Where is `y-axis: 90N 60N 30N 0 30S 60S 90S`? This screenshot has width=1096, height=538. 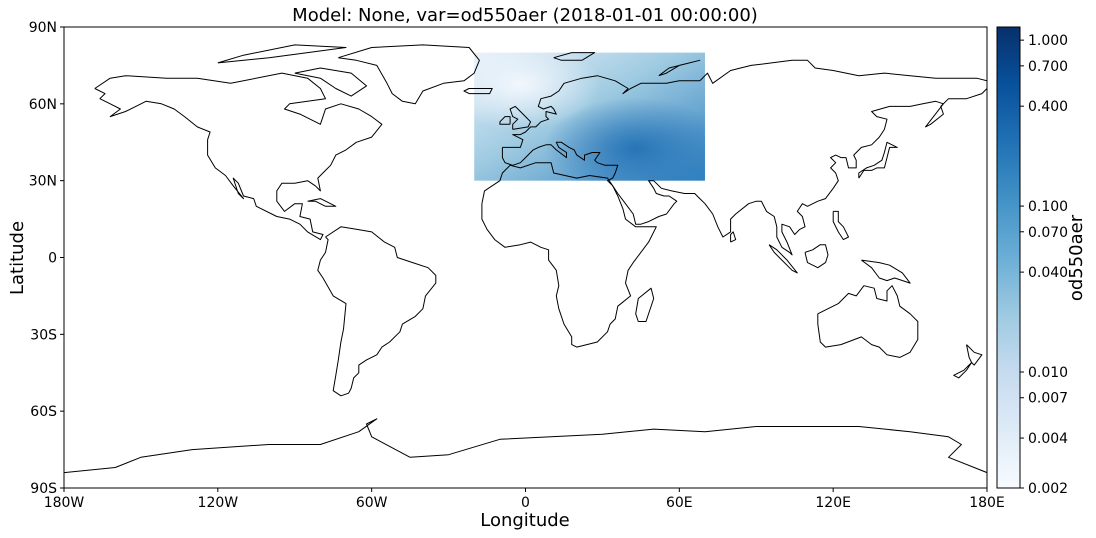 y-axis: 90N 60N 30N 0 30S 60S 90S is located at coordinates (46, 258).